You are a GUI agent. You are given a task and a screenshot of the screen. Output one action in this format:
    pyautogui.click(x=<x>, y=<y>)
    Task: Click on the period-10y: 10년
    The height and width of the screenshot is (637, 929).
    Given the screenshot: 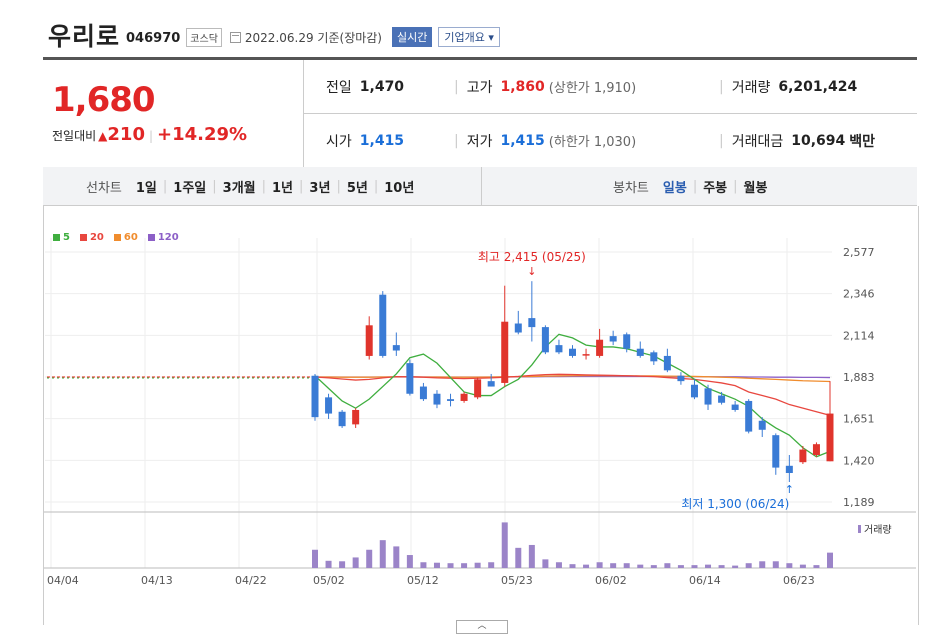 What is the action you would take?
    pyautogui.click(x=399, y=188)
    